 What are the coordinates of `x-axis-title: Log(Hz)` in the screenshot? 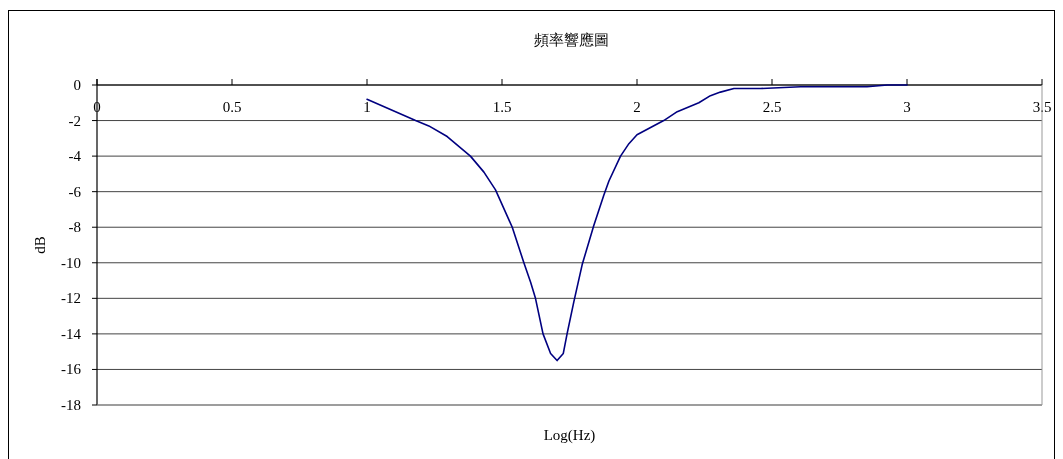 It's located at (569, 435).